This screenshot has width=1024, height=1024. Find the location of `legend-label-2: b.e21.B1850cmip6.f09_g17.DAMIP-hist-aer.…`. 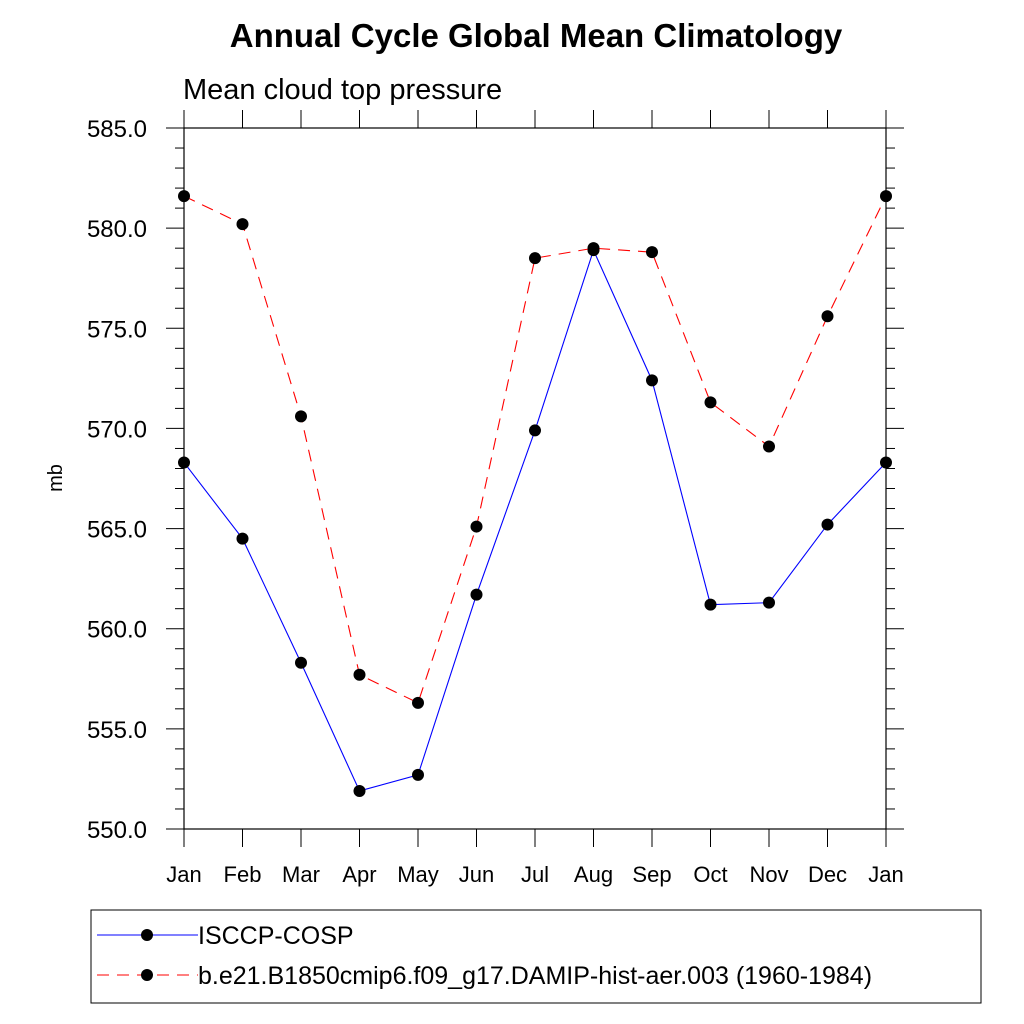

legend-label-2: b.e21.B1850cmip6.f09_g17.DAMIP-hist-aer.… is located at coordinates (535, 976).